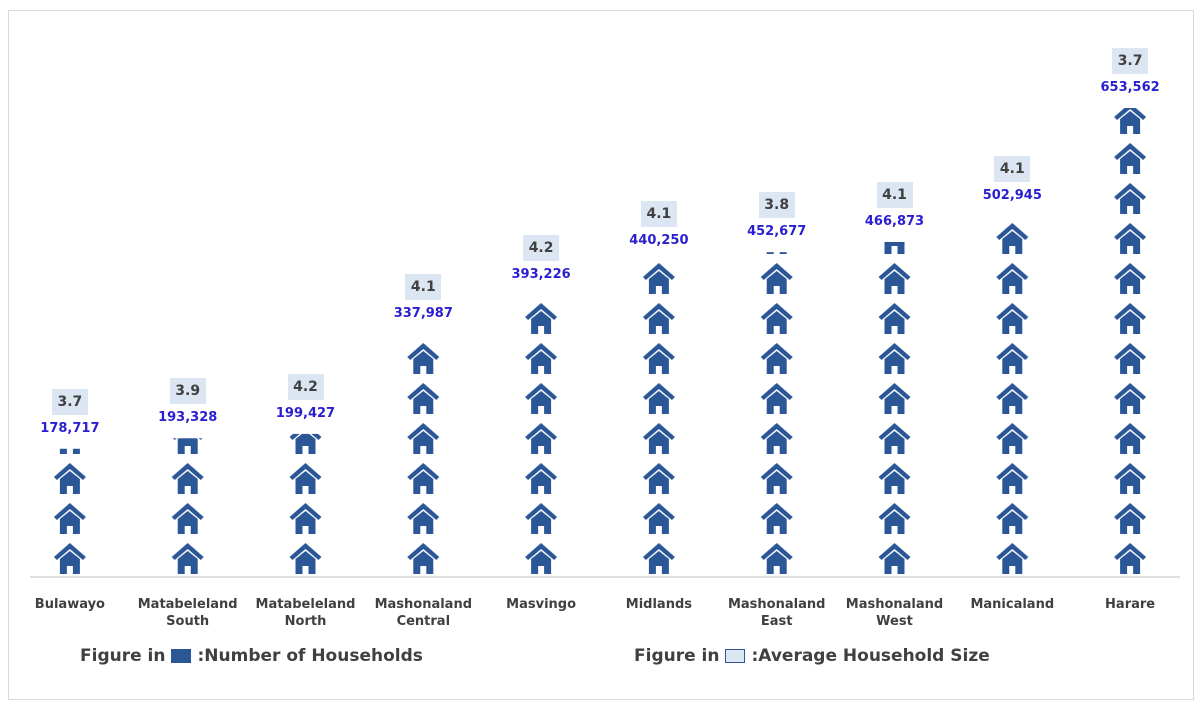 This screenshot has height=704, width=1202. What do you see at coordinates (305, 613) in the screenshot?
I see `x-tick-label: Matabeleland North` at bounding box center [305, 613].